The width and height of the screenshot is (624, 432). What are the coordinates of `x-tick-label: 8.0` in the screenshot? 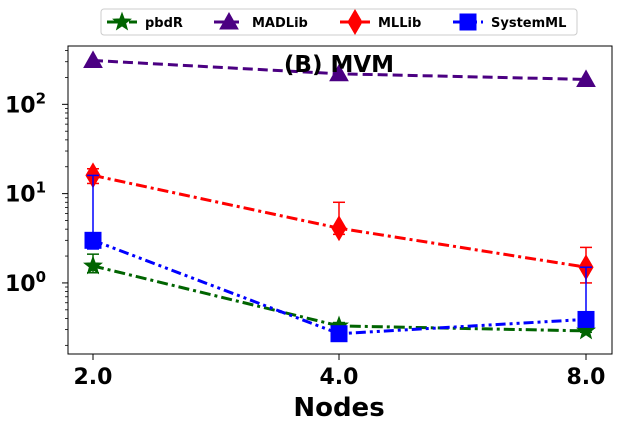 It's located at (586, 377).